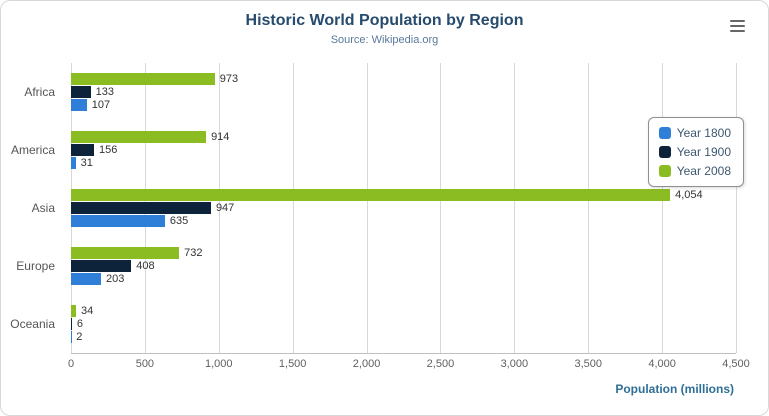 The height and width of the screenshot is (416, 769). I want to click on bar-row: 732, so click(403, 253).